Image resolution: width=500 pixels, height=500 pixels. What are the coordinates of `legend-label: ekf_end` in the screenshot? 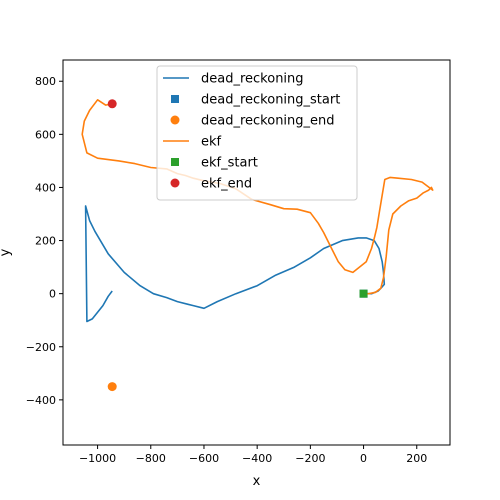 It's located at (226, 184).